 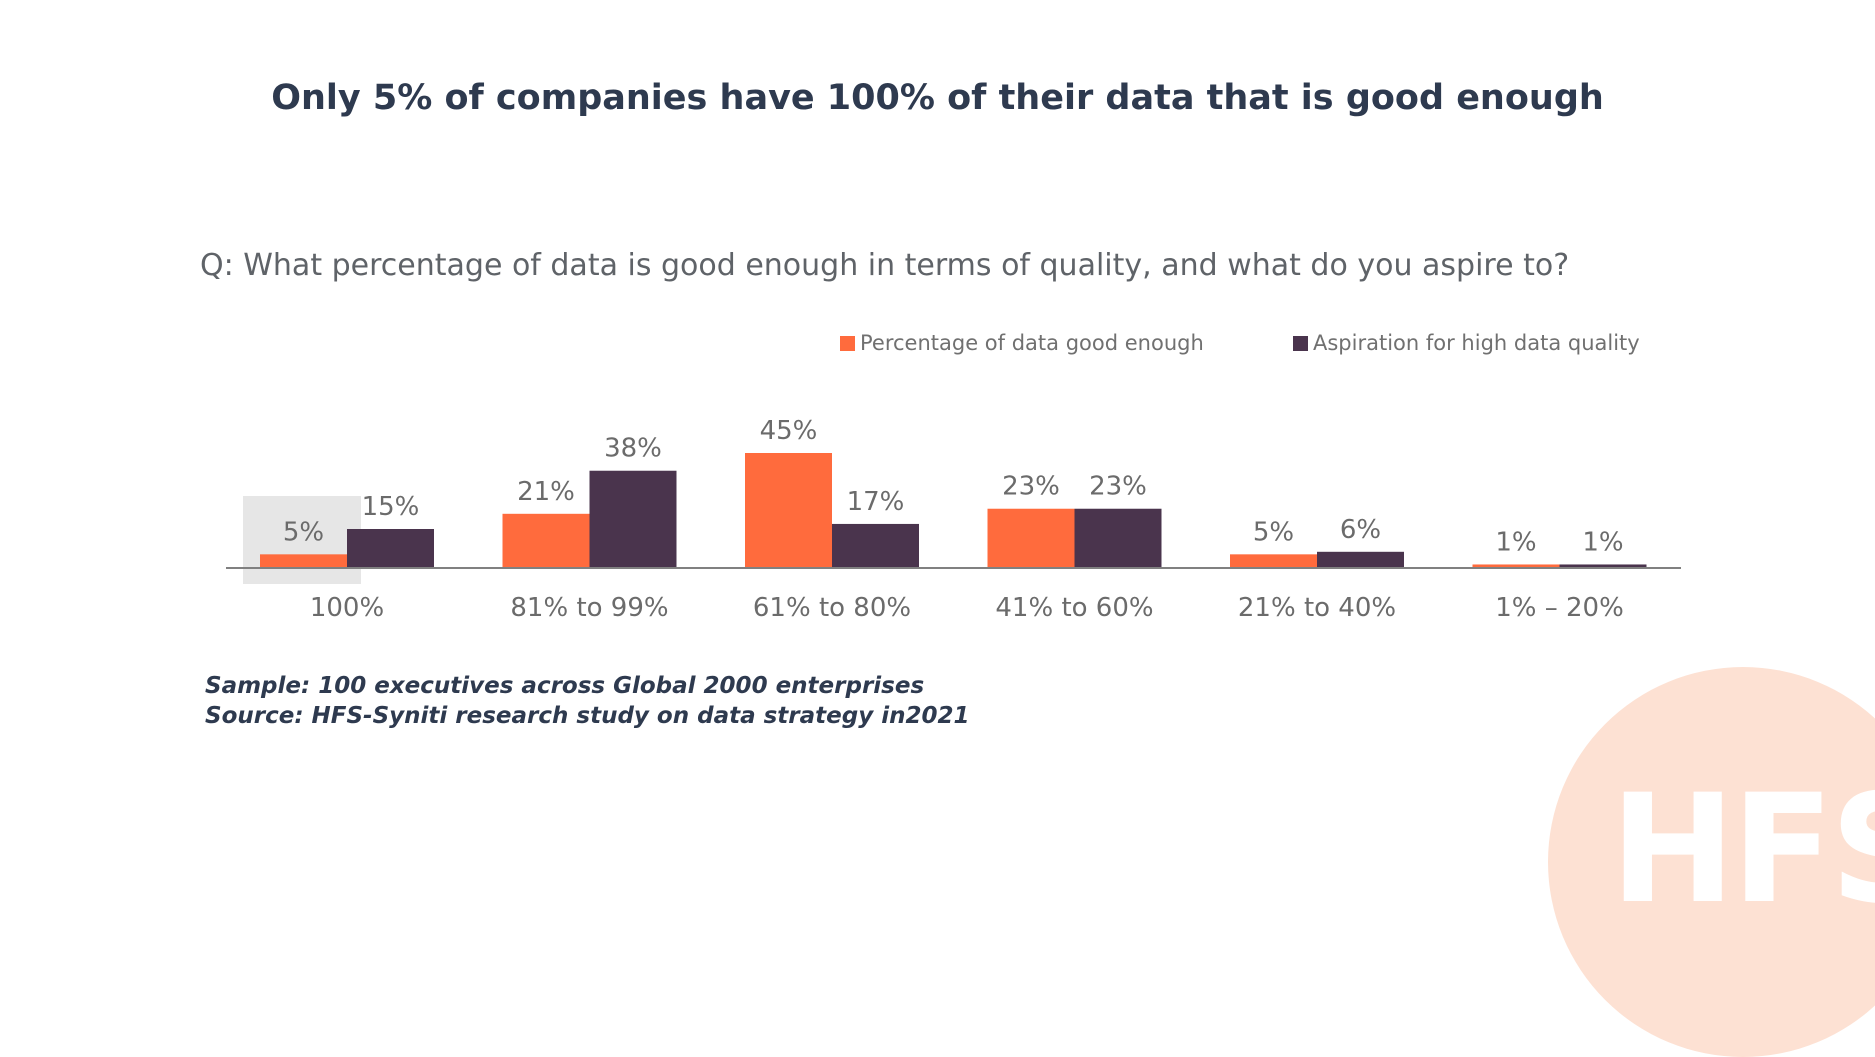 I want to click on legend-swatch-aspiration, so click(x=1300, y=343).